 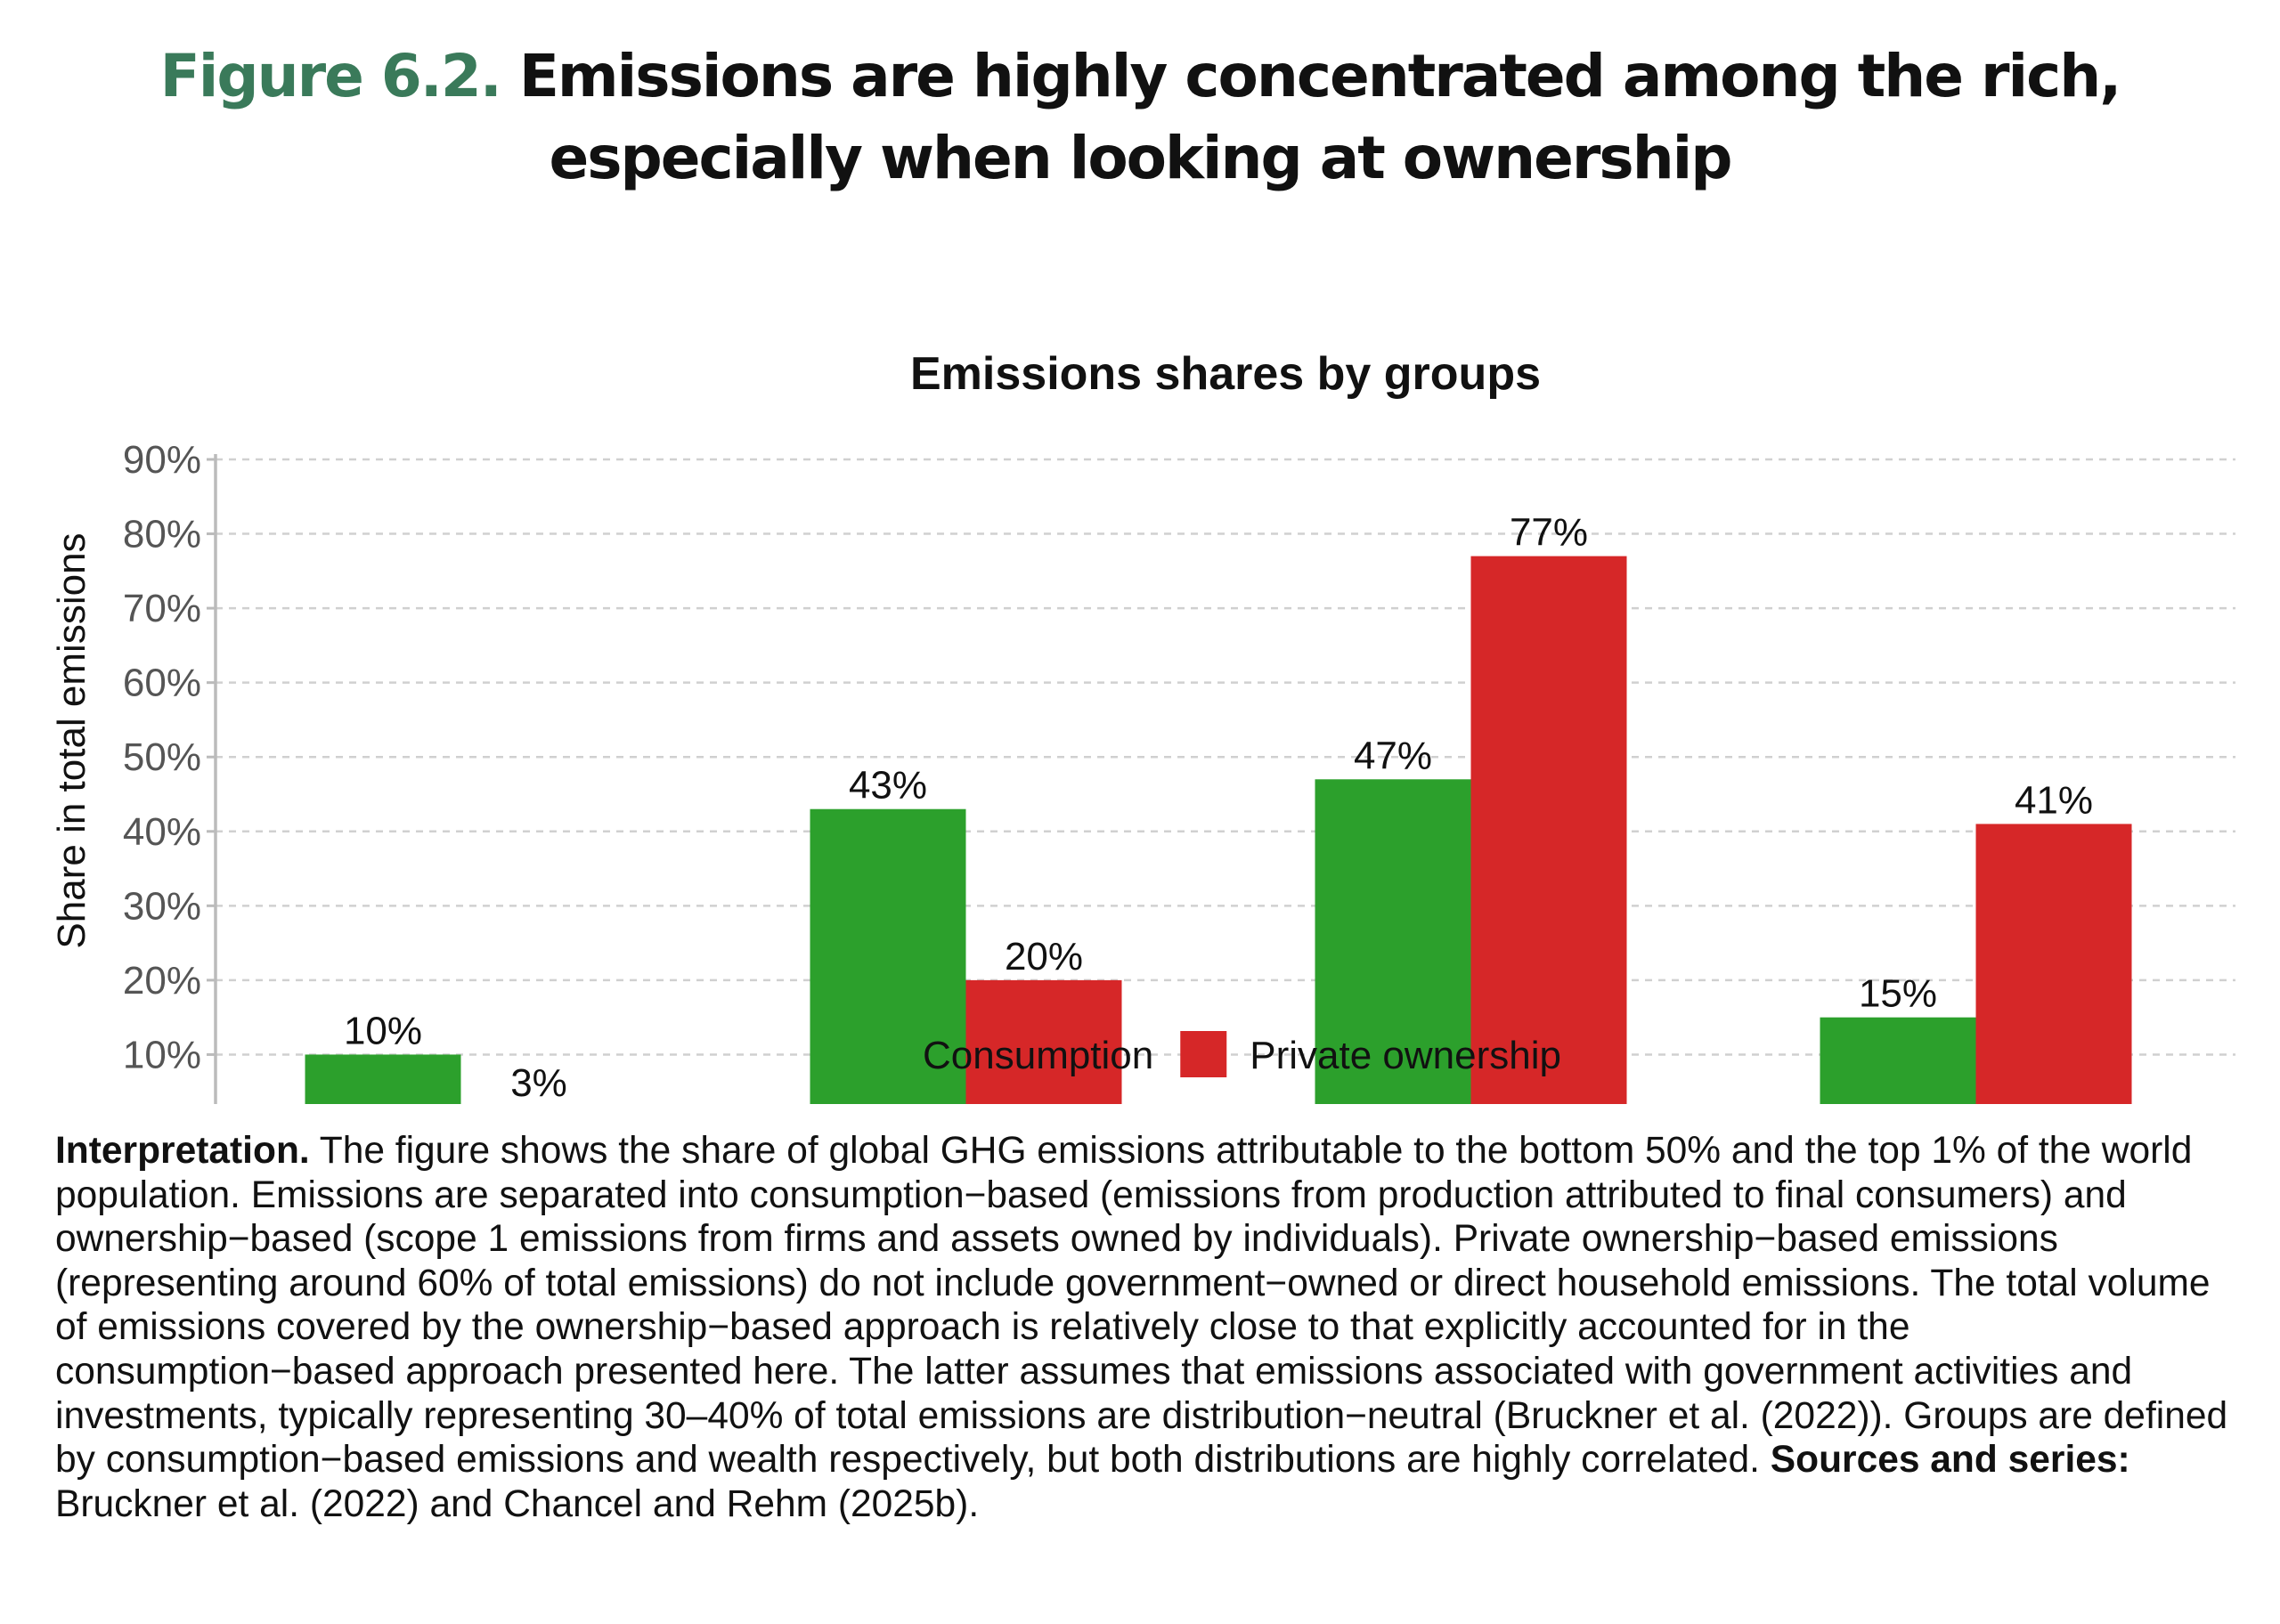 I want to click on data-label: 10%, so click(x=383, y=1030).